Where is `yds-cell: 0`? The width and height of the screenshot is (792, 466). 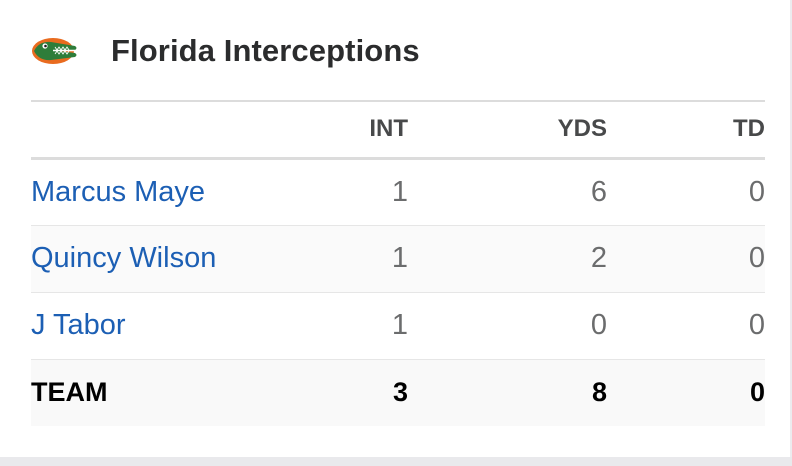
yds-cell: 0 is located at coordinates (598, 325).